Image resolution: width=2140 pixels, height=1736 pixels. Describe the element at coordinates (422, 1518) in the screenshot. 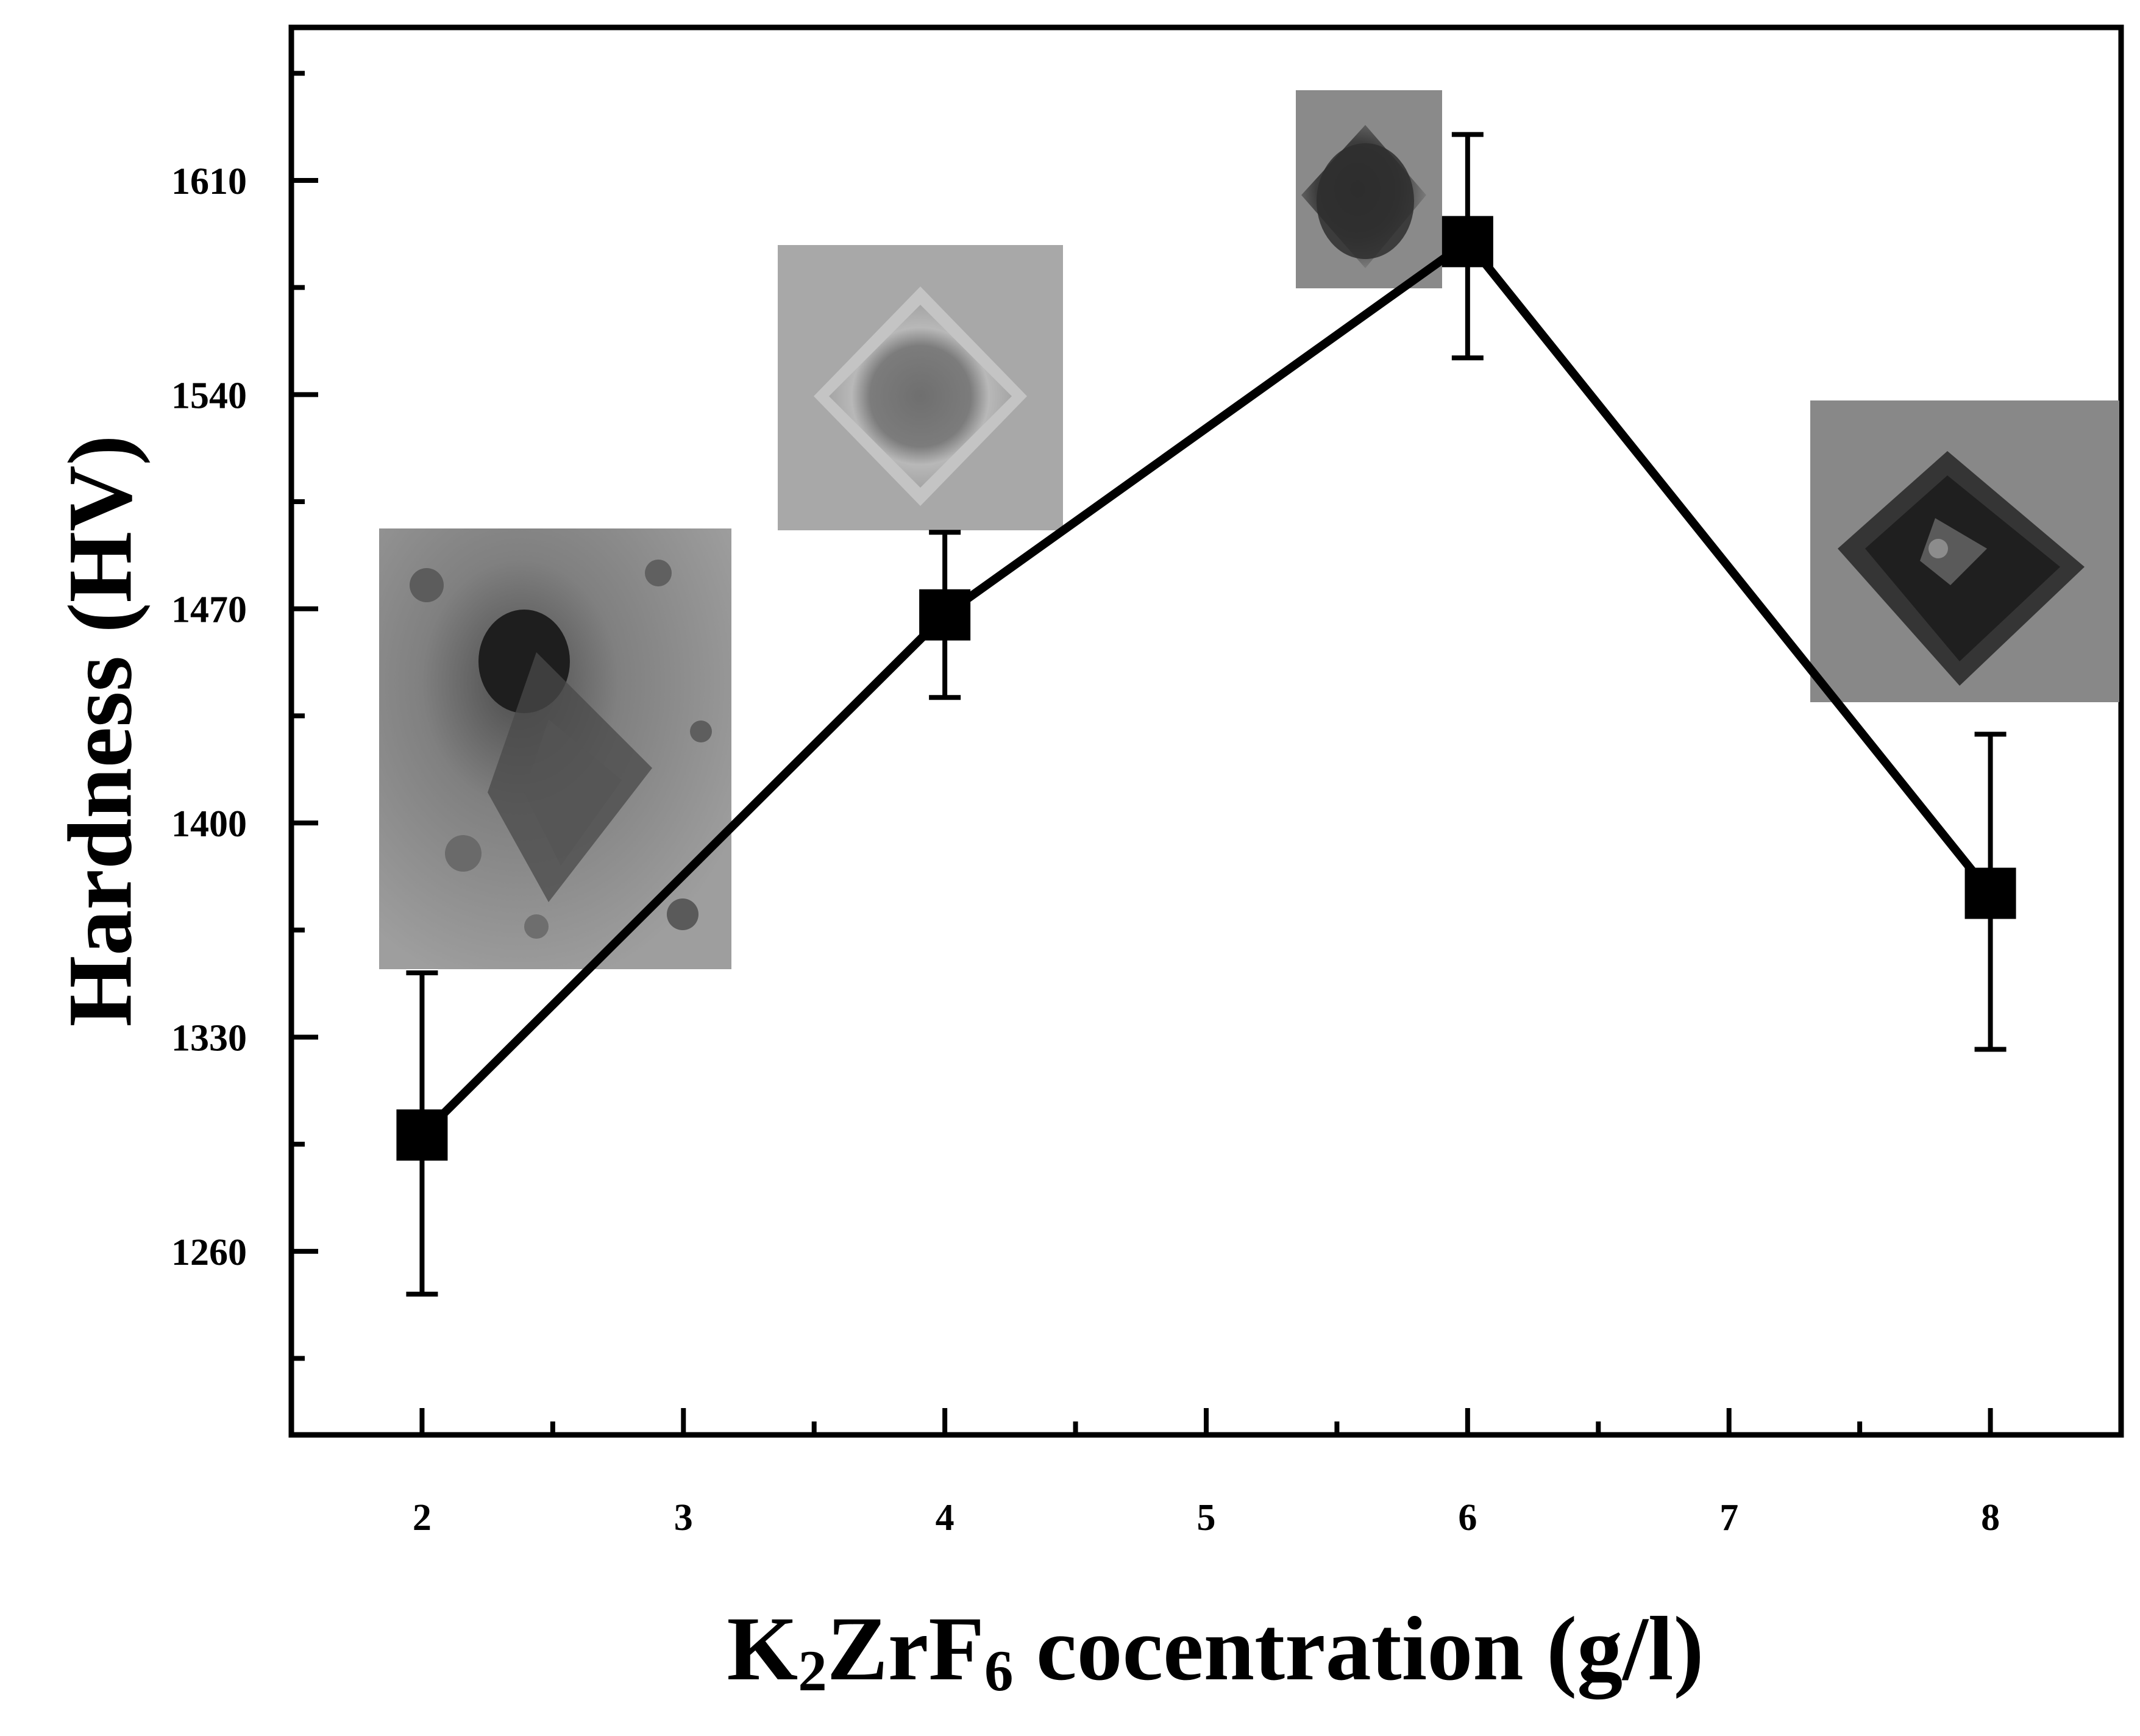

I see `x-tick-label: 2` at that location.